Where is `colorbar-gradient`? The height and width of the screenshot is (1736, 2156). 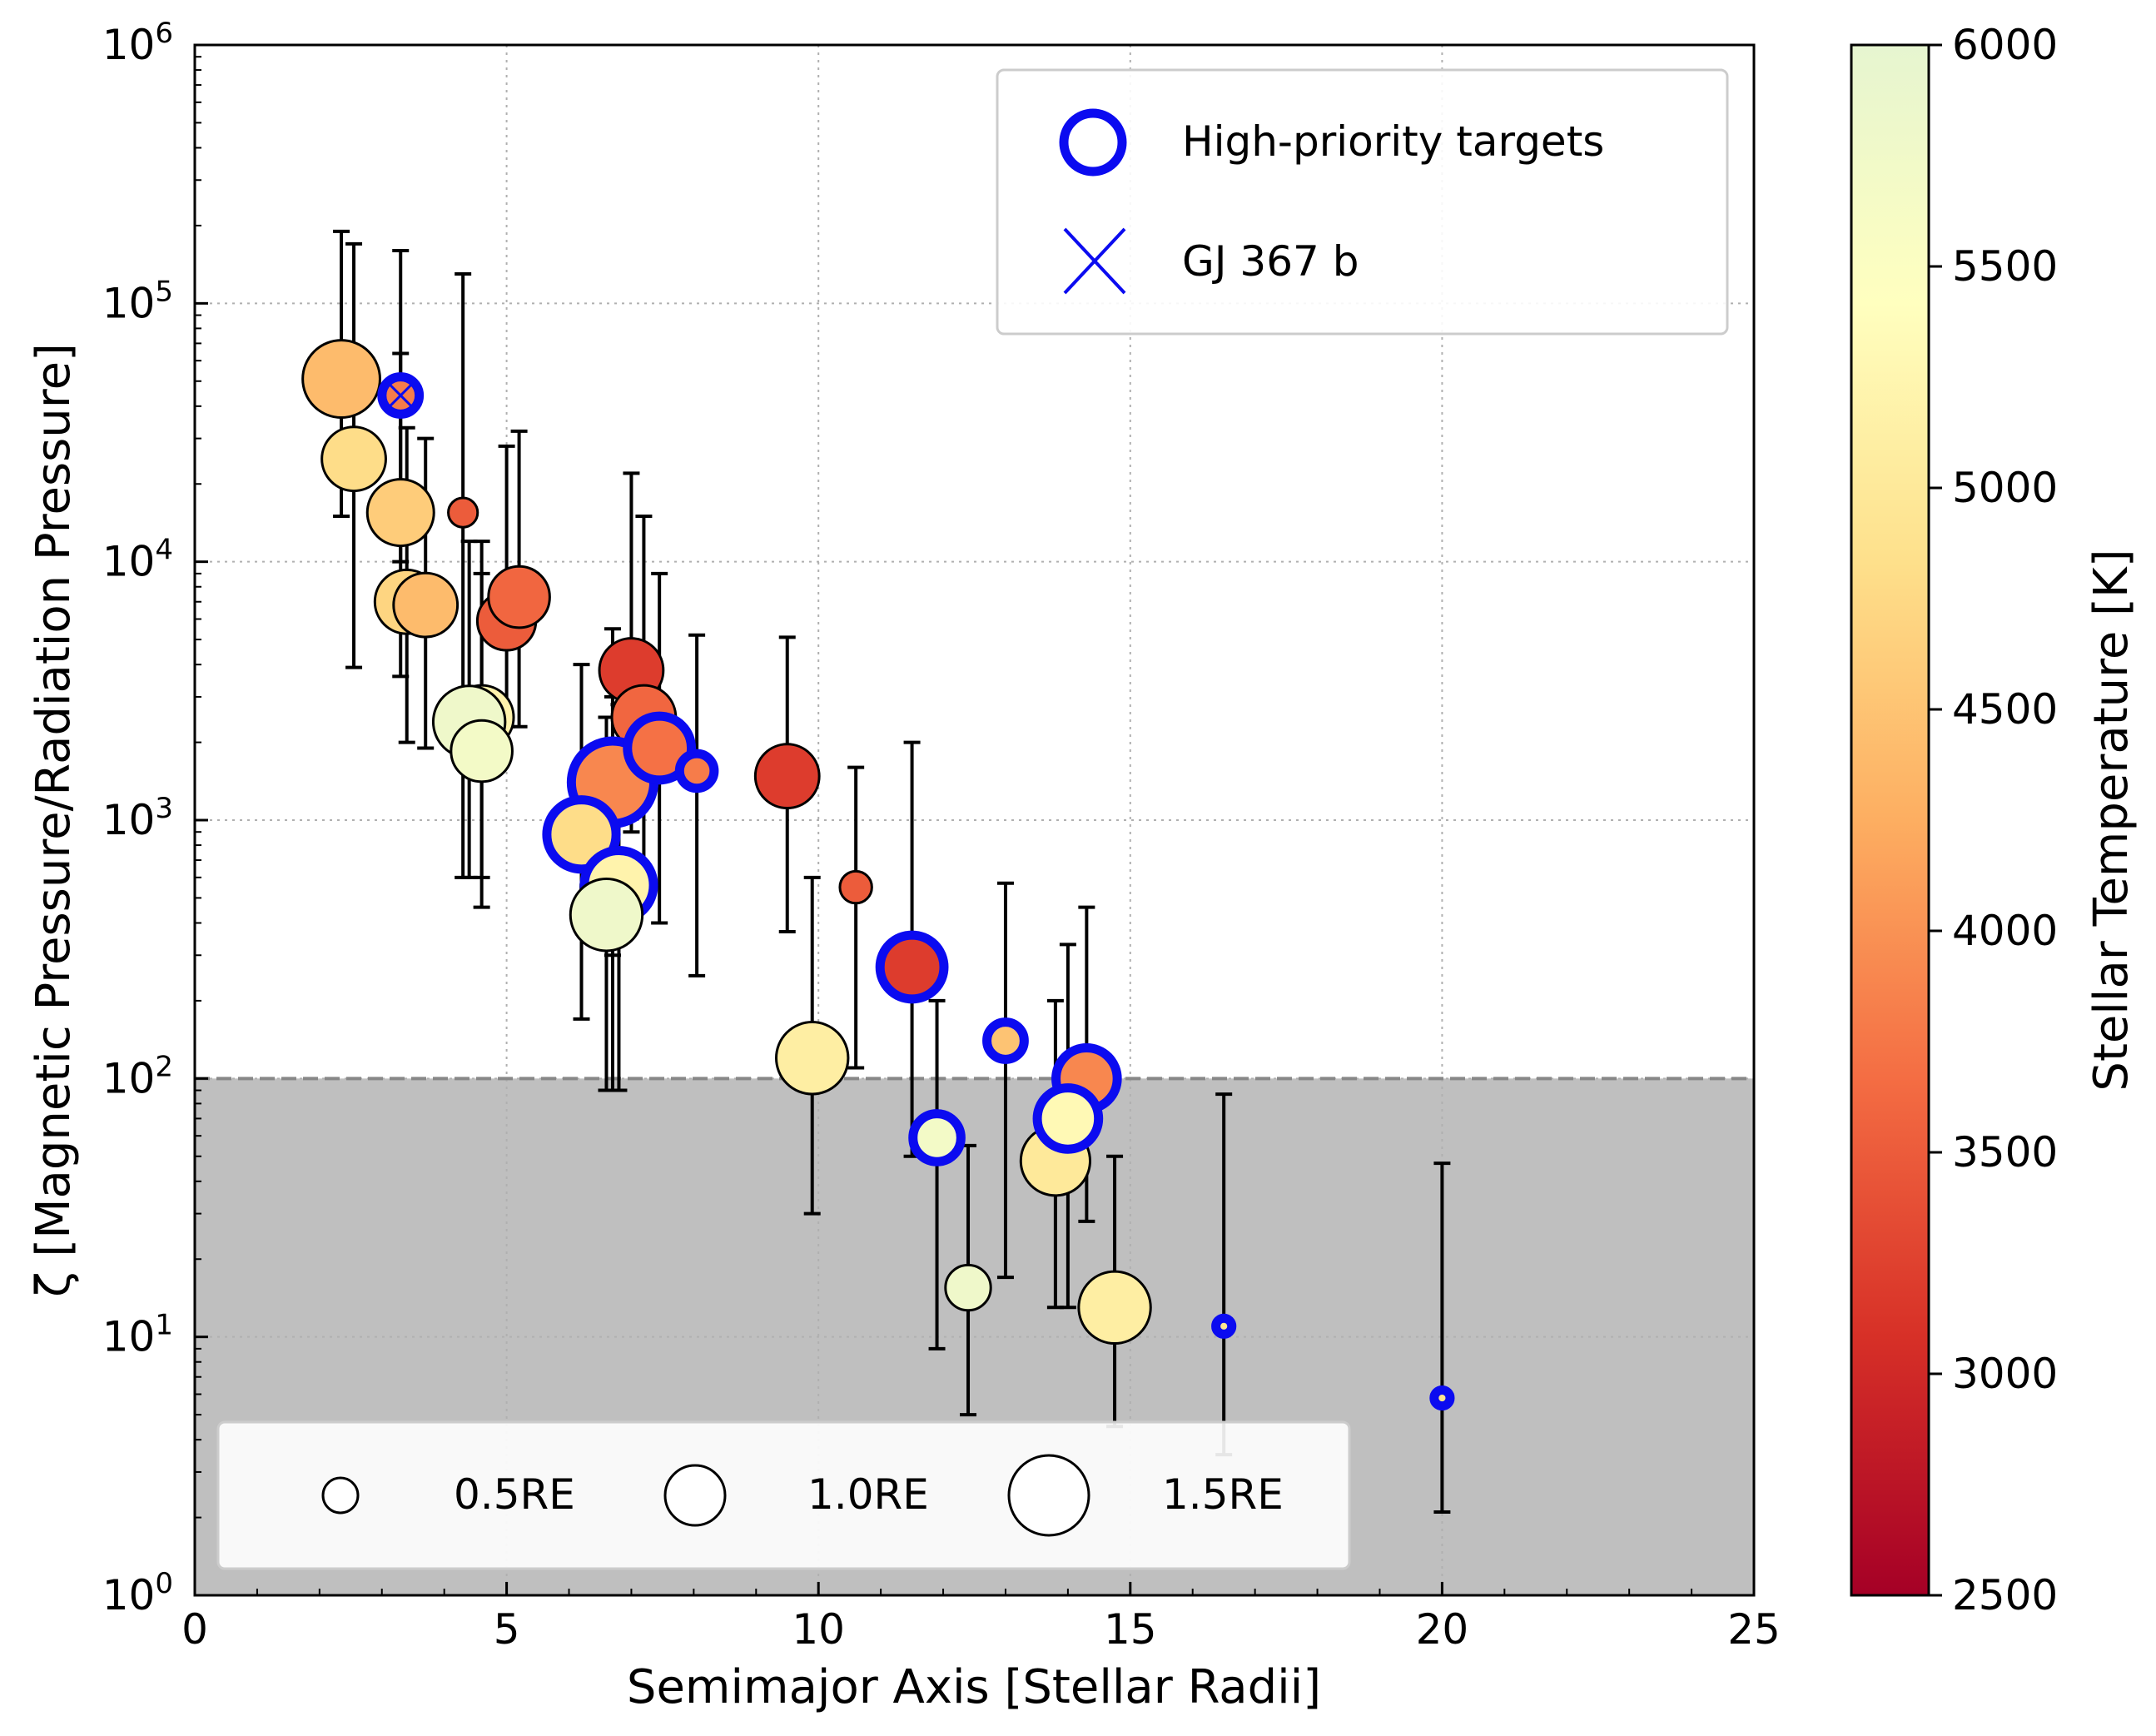 colorbar-gradient is located at coordinates (1890, 820).